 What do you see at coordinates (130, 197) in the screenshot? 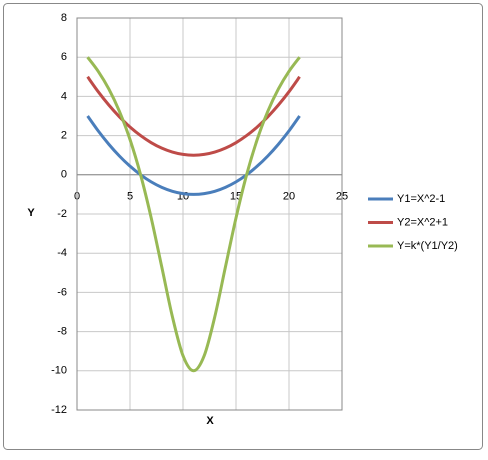
I see `x-tick-label: 5` at bounding box center [130, 197].